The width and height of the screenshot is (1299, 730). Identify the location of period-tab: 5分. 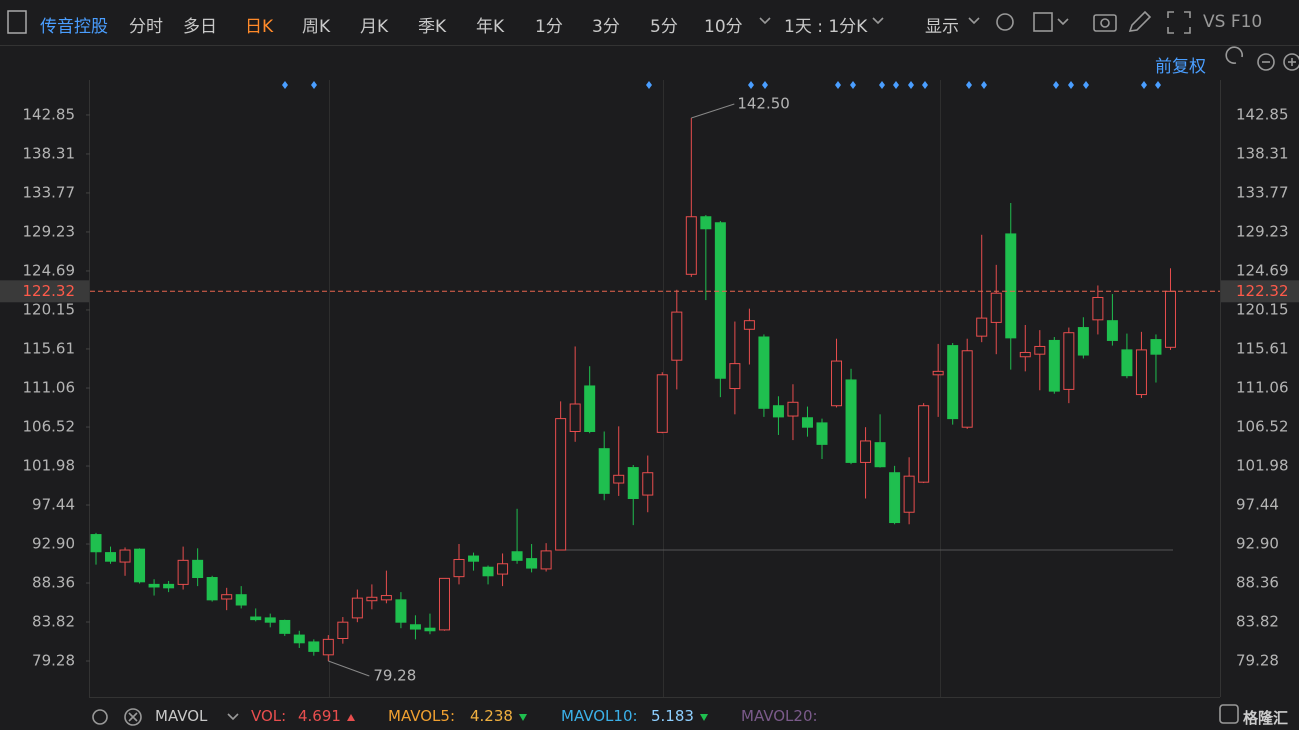
(664, 27).